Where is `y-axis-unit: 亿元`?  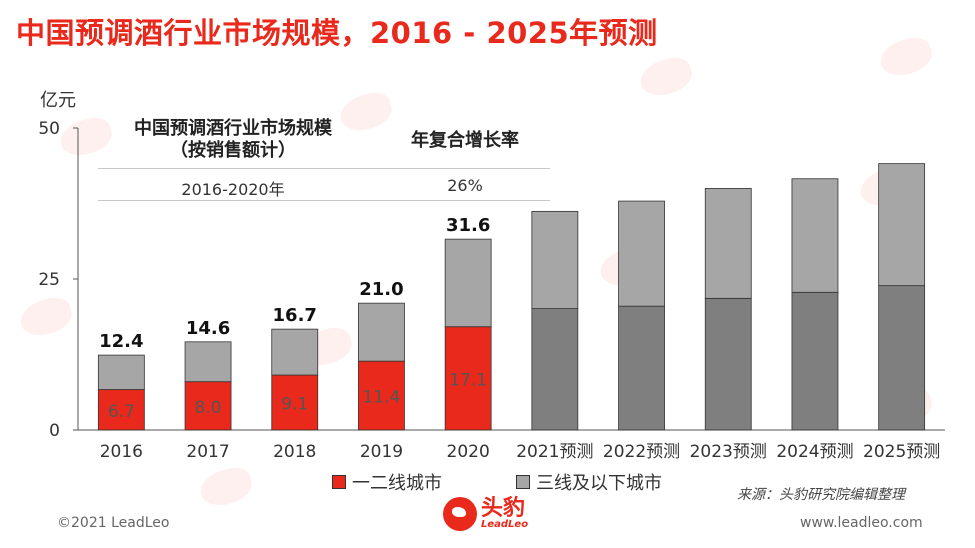
y-axis-unit: 亿元 is located at coordinates (58, 100).